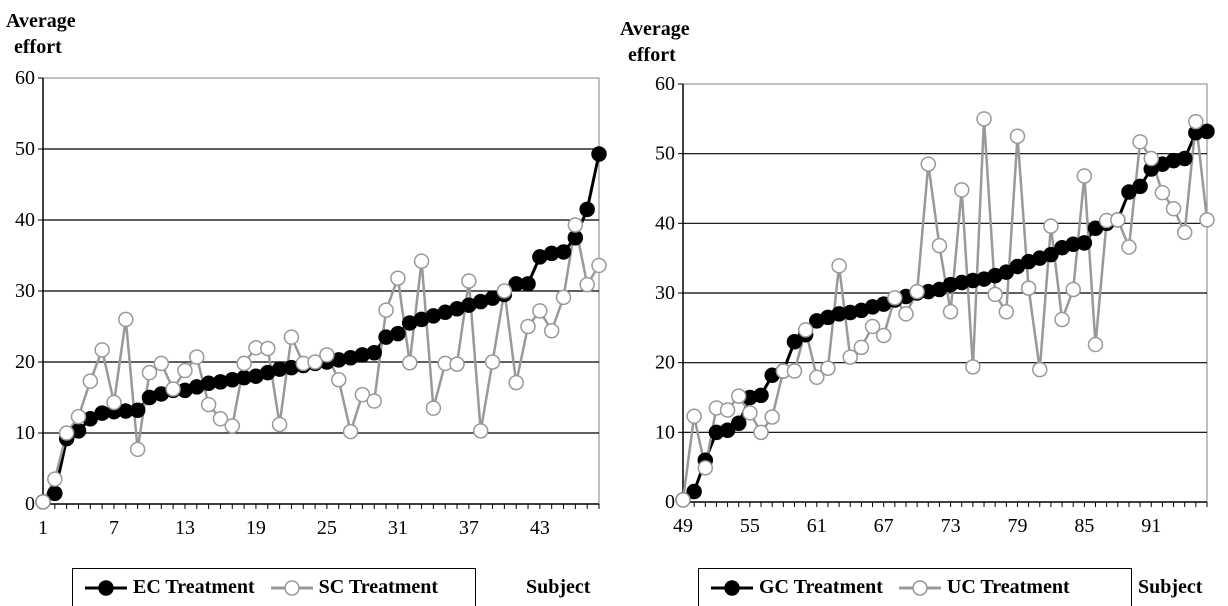 This screenshot has width=1228, height=606. I want to click on y-tick-label: 60, so click(665, 84).